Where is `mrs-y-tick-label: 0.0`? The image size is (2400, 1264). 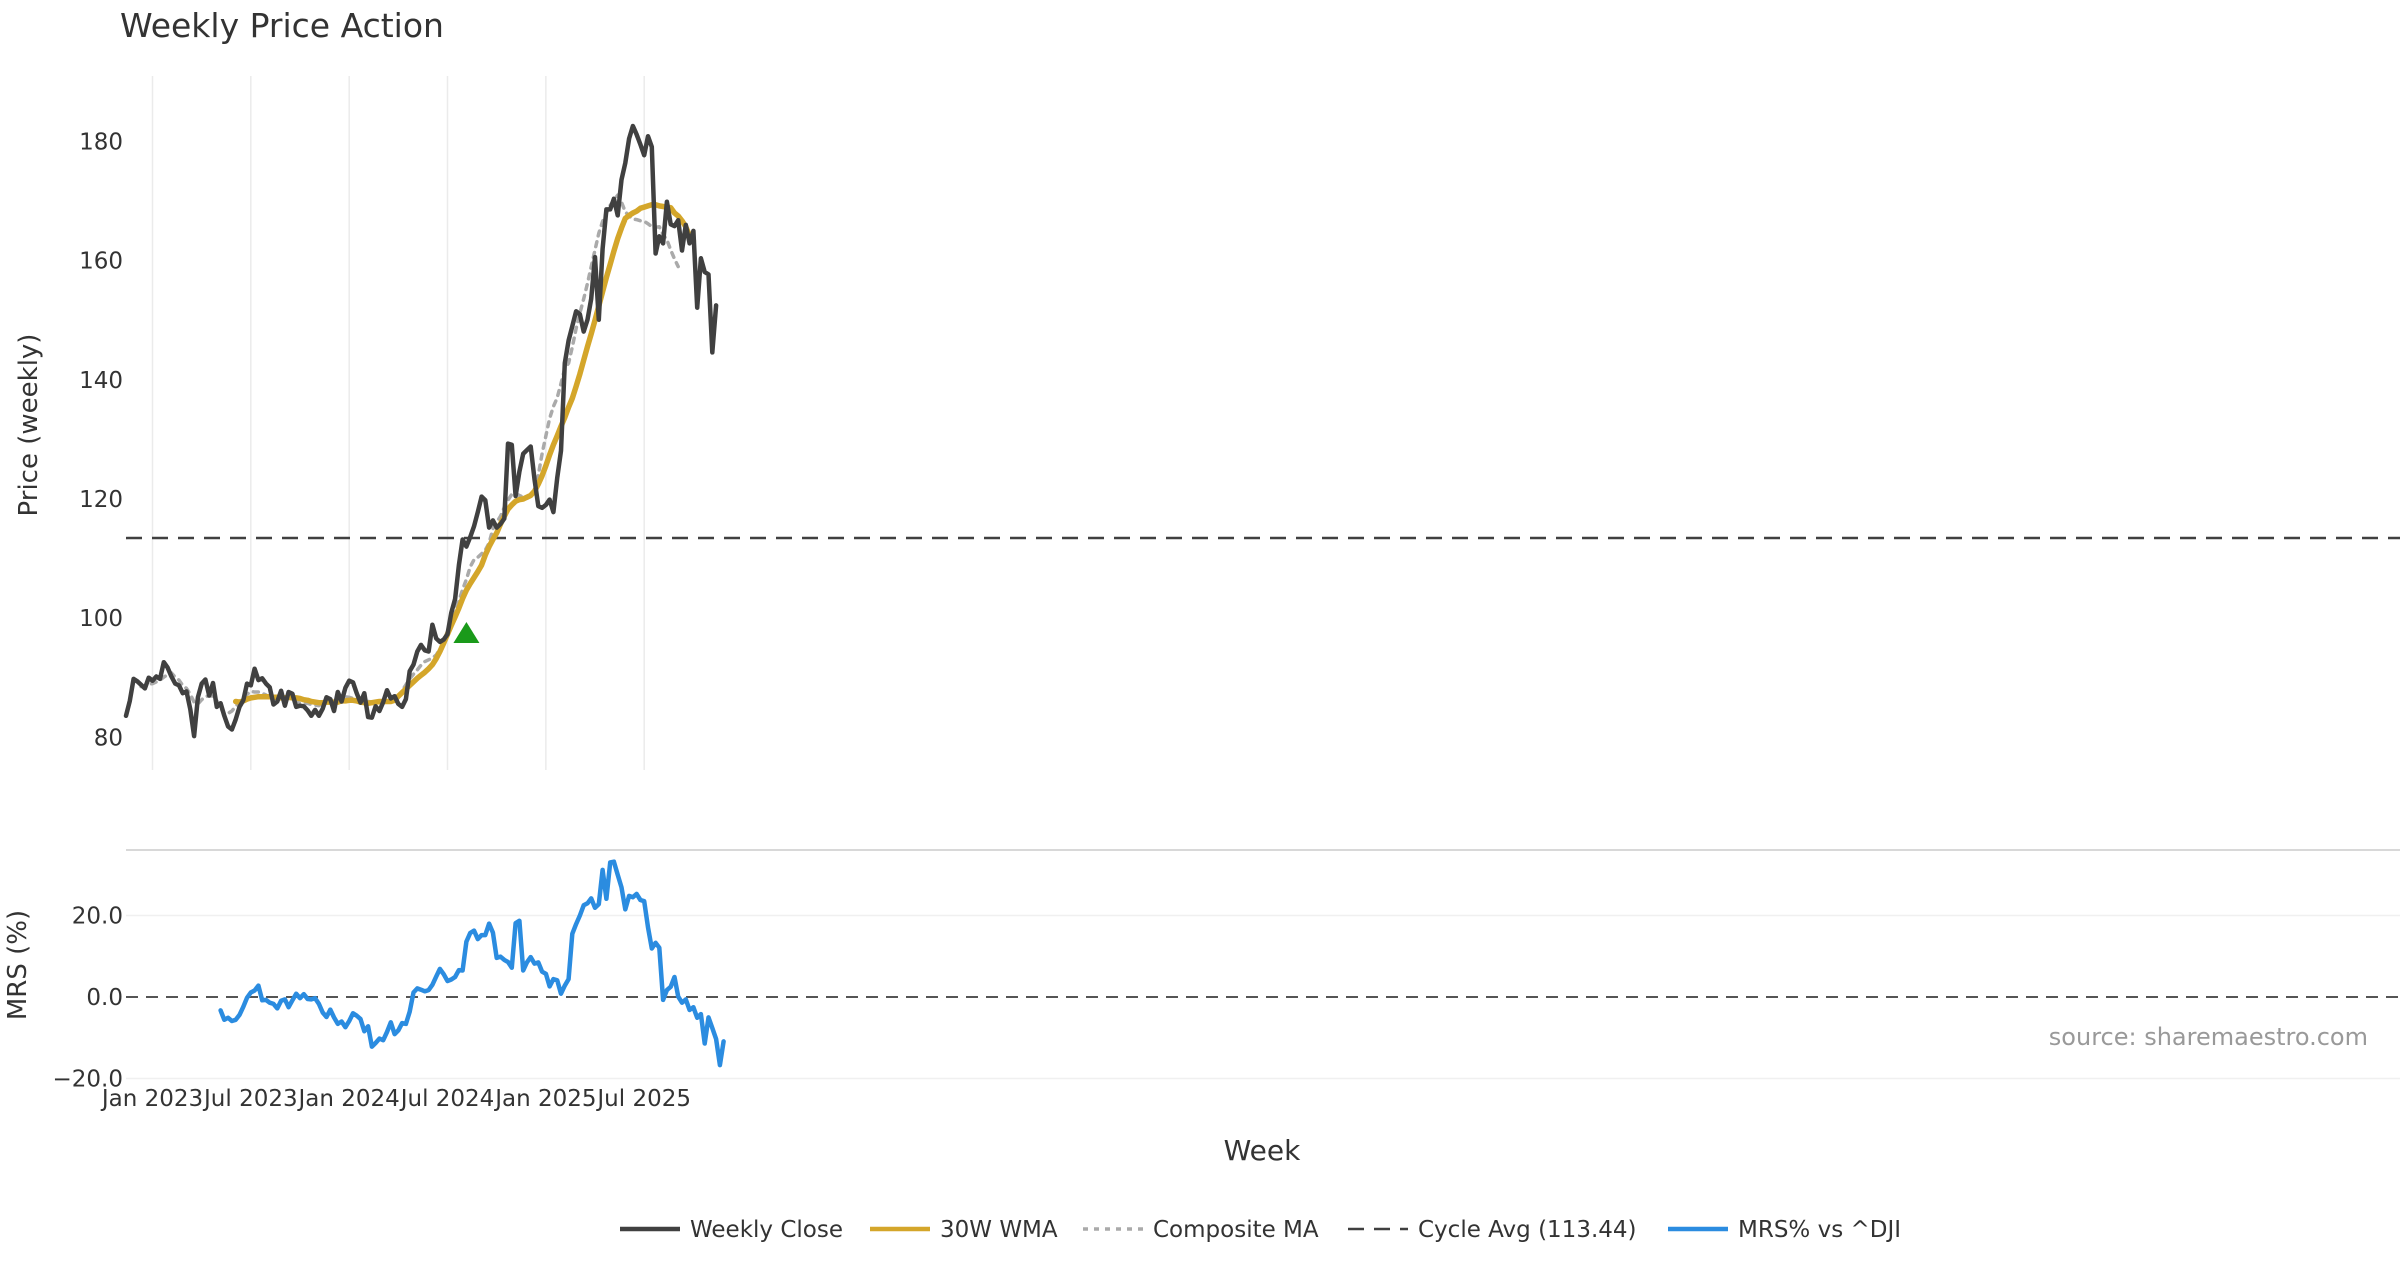 mrs-y-tick-label: 0.0 is located at coordinates (104, 998).